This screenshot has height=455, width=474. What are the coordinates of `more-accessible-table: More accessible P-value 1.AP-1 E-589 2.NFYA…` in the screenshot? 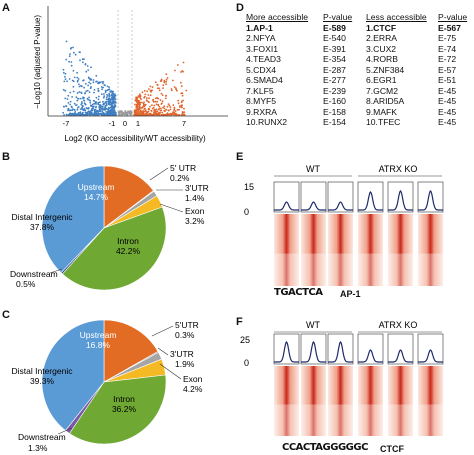 It's located at (299, 70).